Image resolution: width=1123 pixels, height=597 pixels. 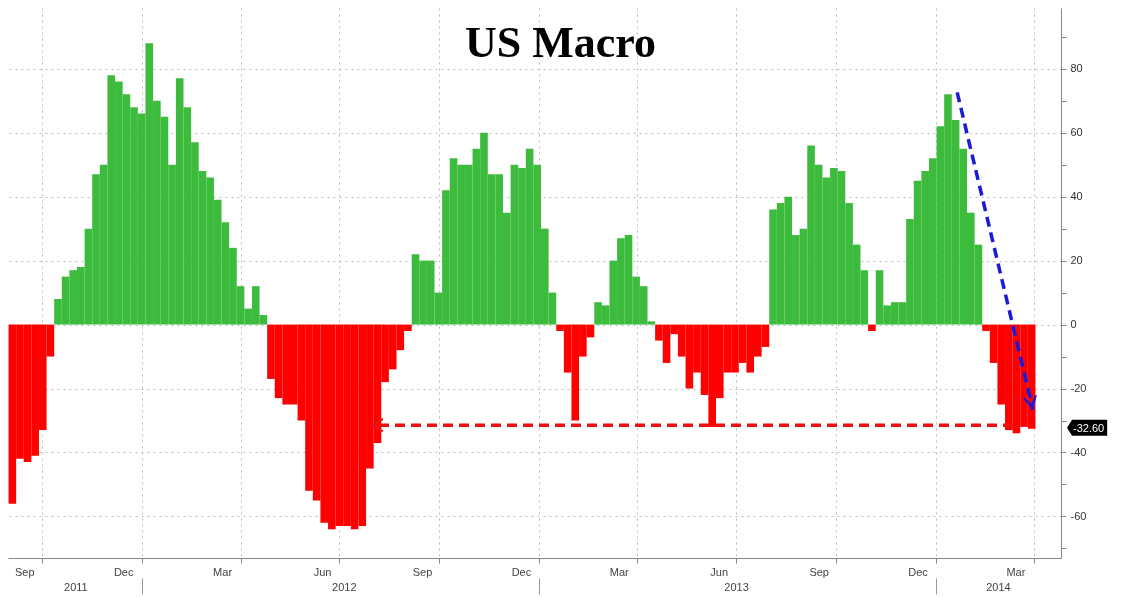 What do you see at coordinates (1076, 132) in the screenshot?
I see `y-tick-label: 60` at bounding box center [1076, 132].